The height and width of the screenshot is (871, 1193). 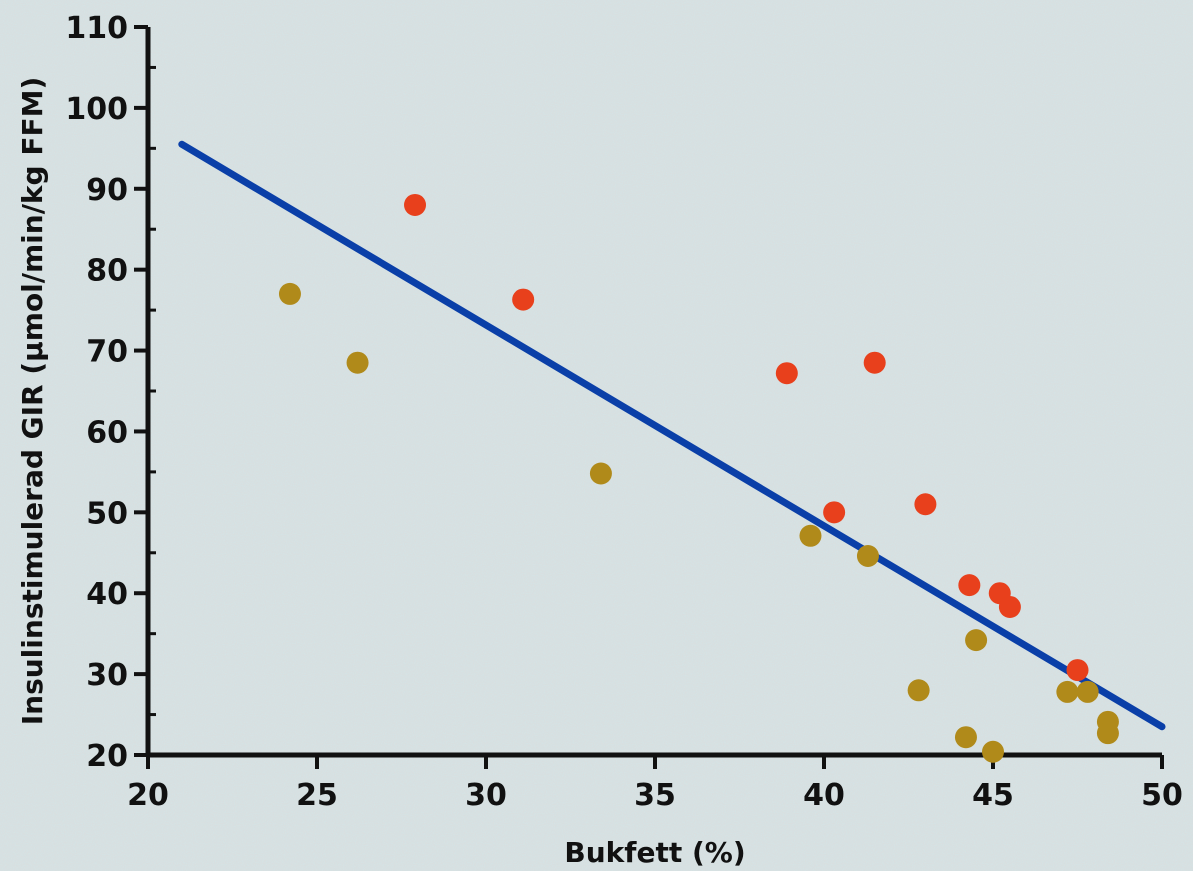 I want to click on x-axis-title: Bukfett (%), so click(x=654, y=852).